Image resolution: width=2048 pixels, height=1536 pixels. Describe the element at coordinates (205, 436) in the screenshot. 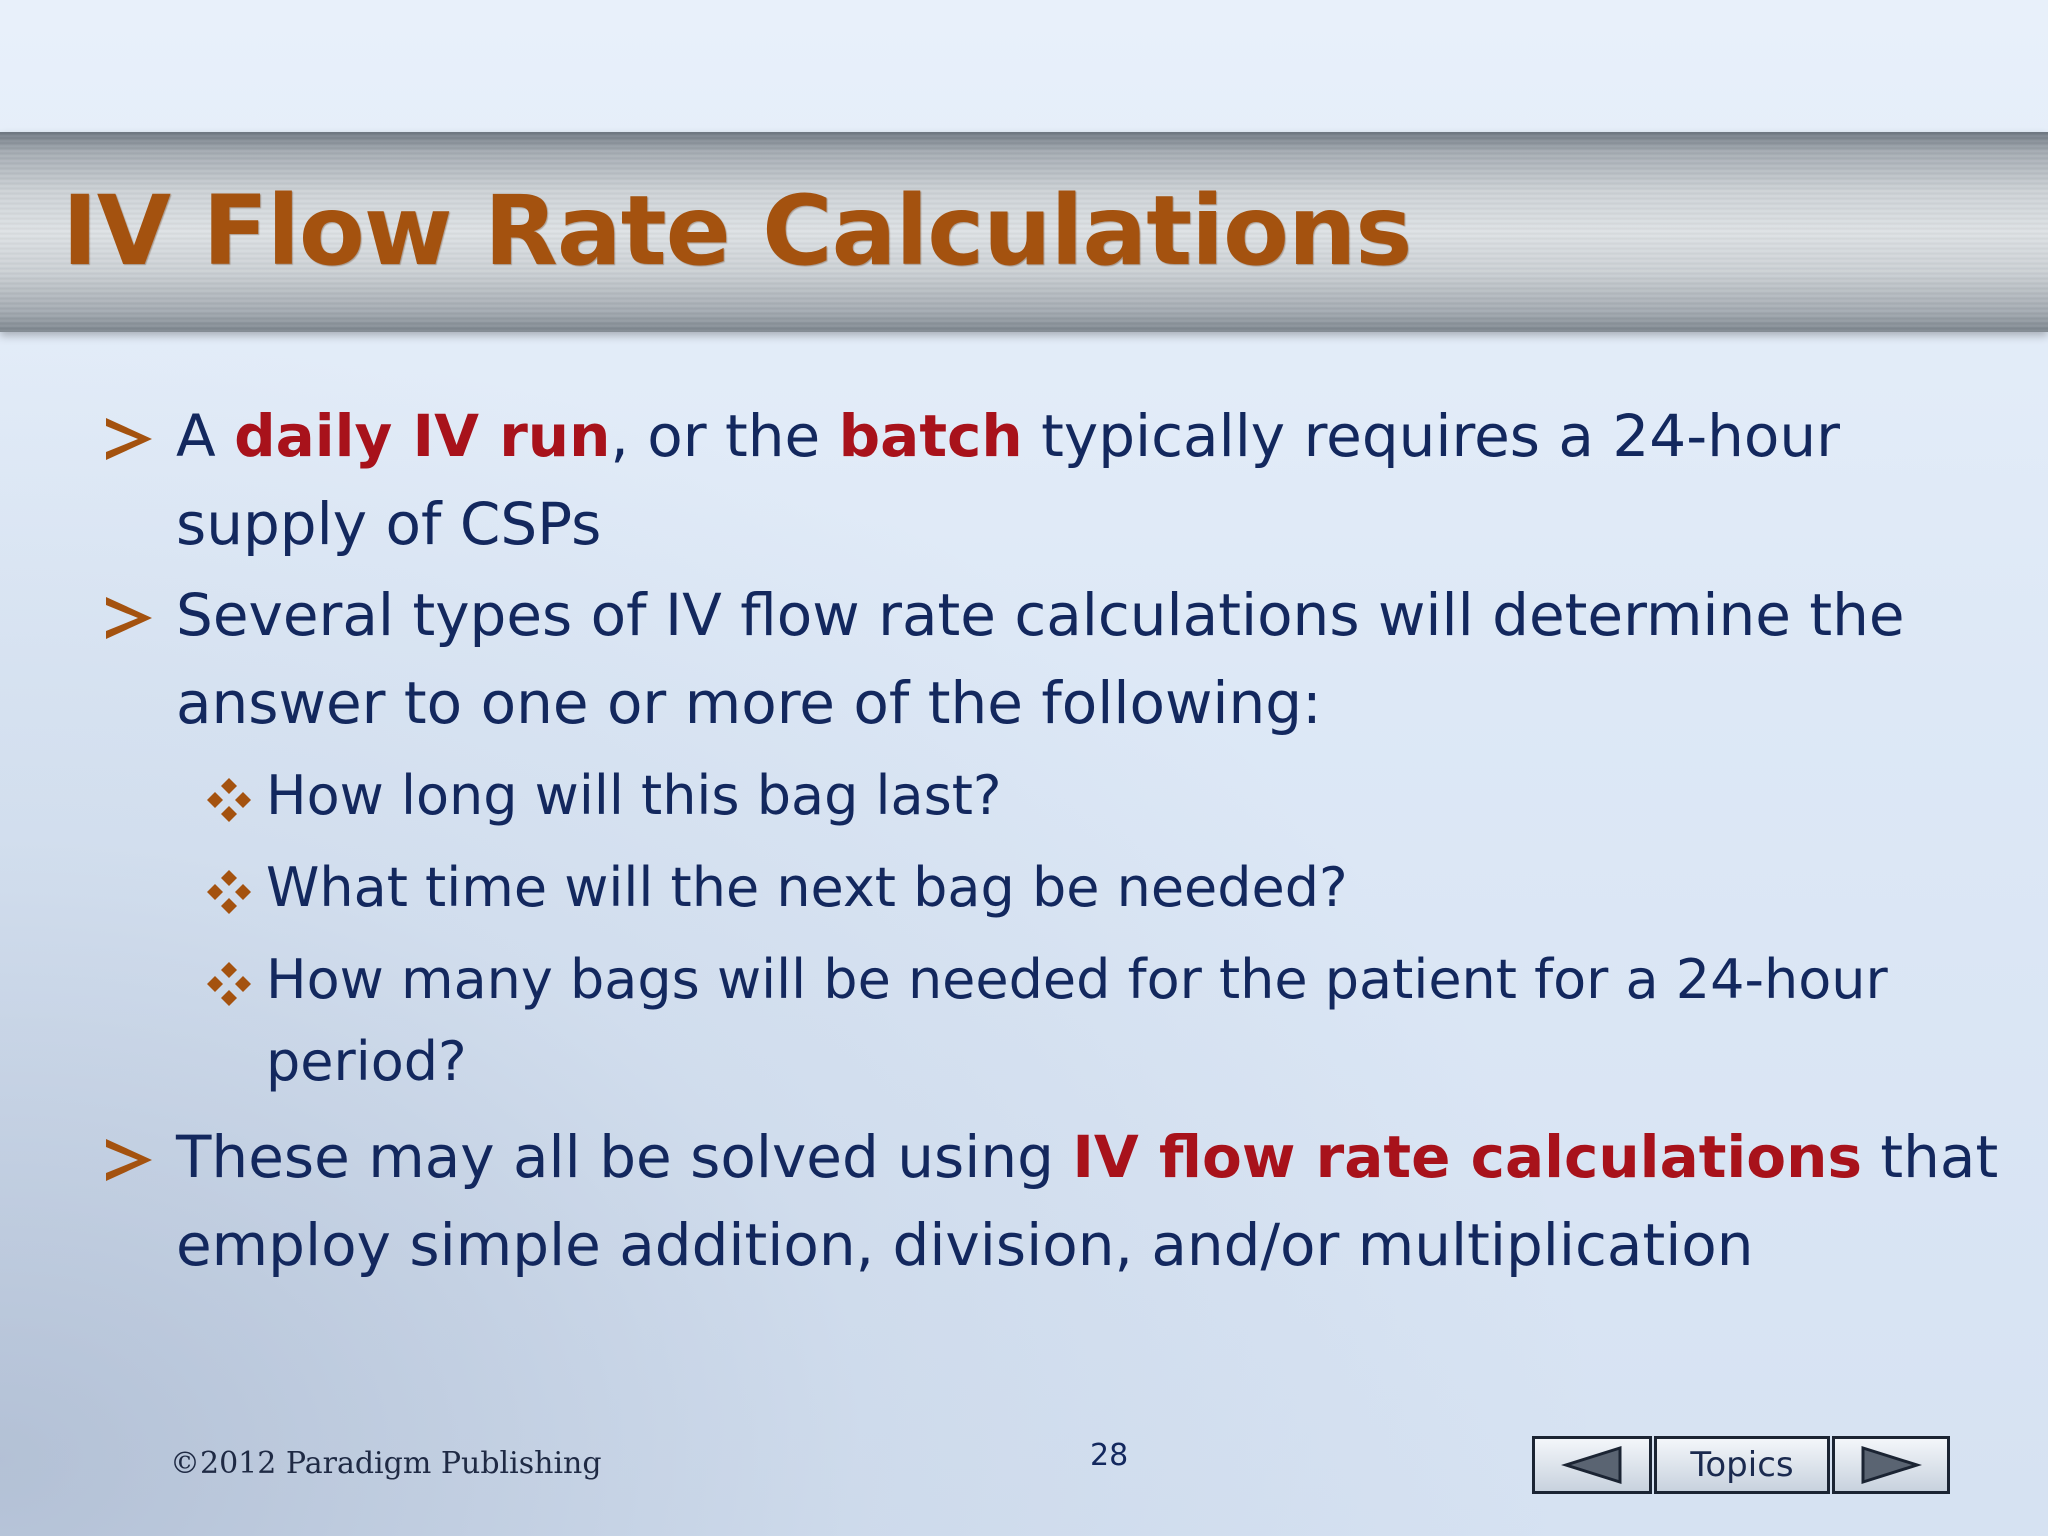

I see `bullet-text: A` at that location.